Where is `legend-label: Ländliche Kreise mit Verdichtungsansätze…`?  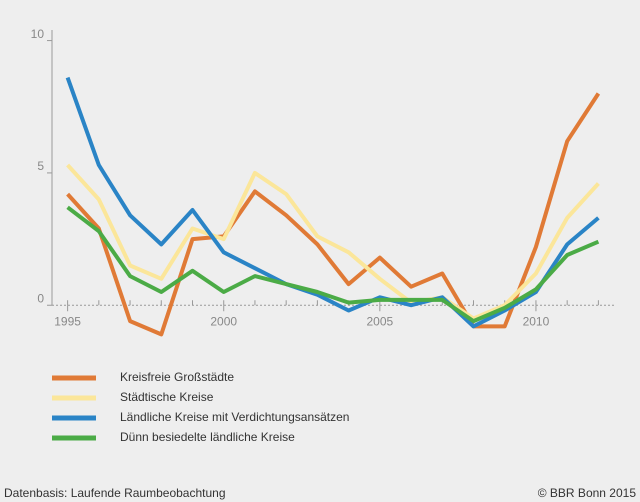
legend-label: Ländliche Kreise mit Verdichtungsansätze… is located at coordinates (234, 417).